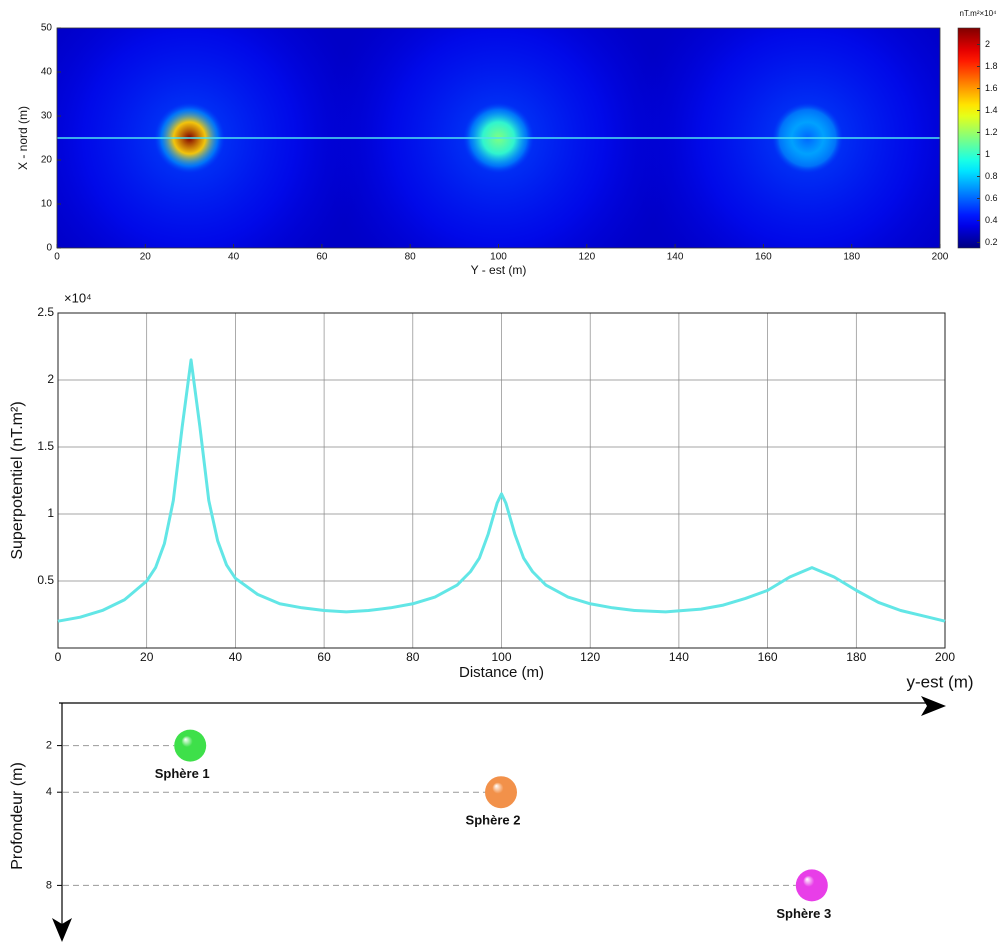 Image resolution: width=1004 pixels, height=943 pixels. Describe the element at coordinates (50, 513) in the screenshot. I see `y-tick-label: 1` at that location.